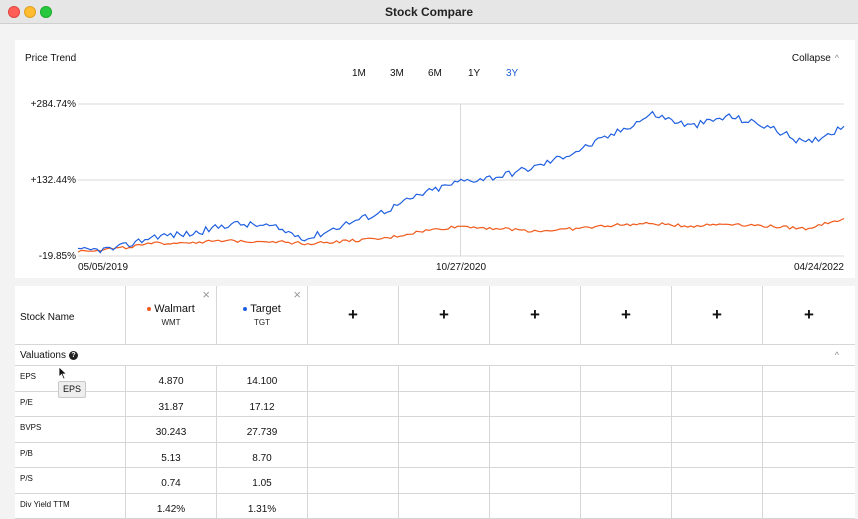 The image size is (858, 519). Describe the element at coordinates (461, 235) in the screenshot. I see `series-line-walmart` at that location.